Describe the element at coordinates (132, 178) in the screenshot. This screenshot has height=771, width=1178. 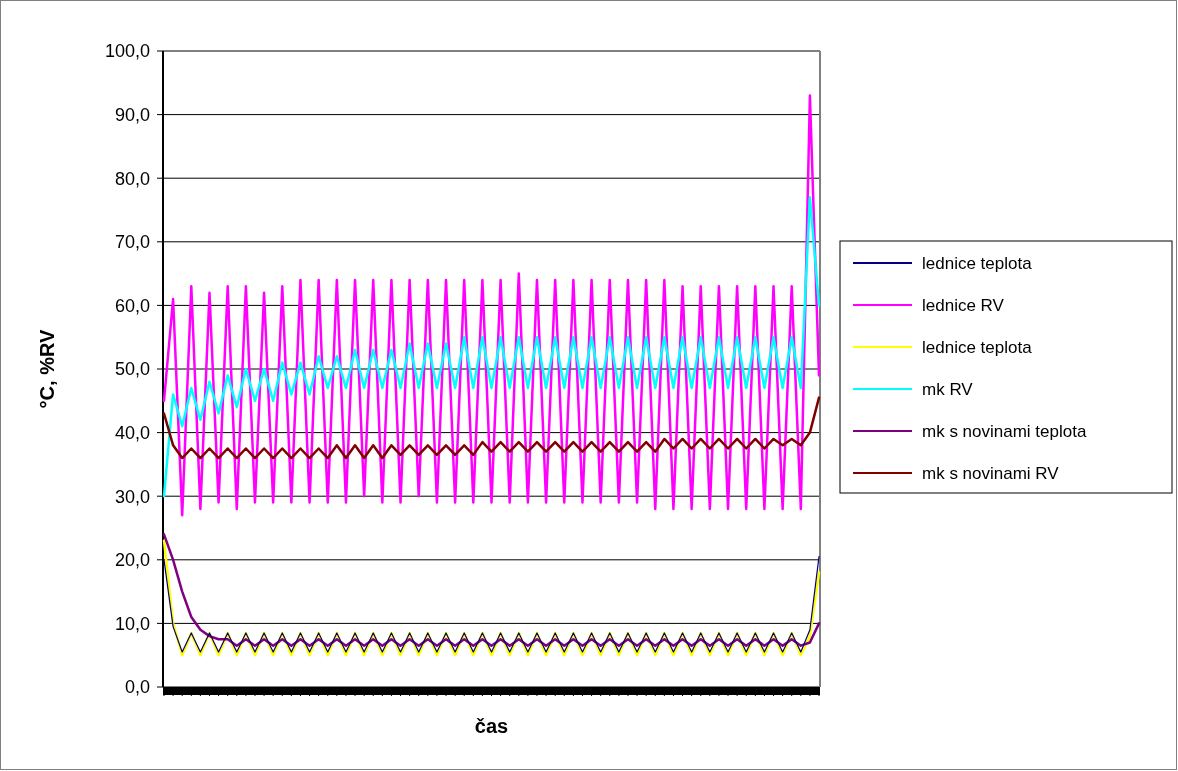
I see `y-tick-label: 80,0` at that location.